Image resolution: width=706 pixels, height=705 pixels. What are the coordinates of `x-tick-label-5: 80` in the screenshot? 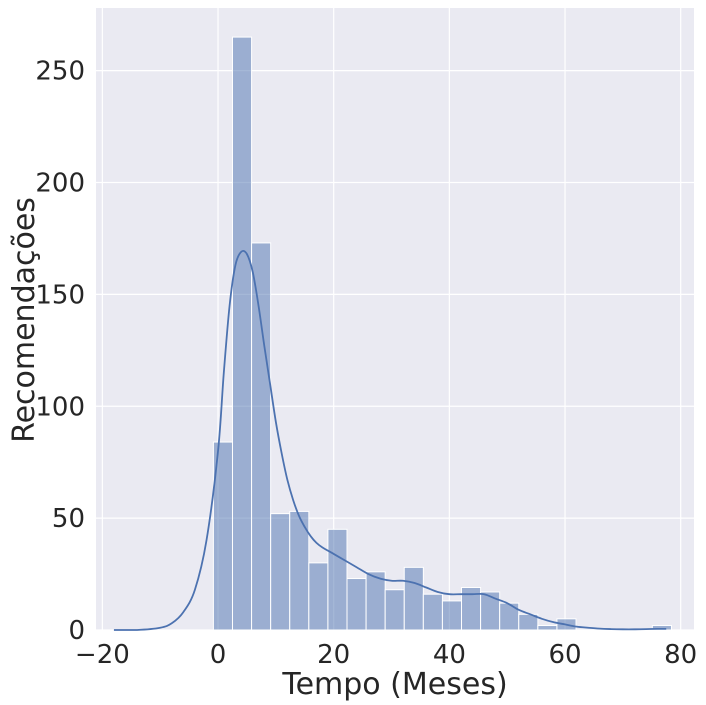 It's located at (680, 655).